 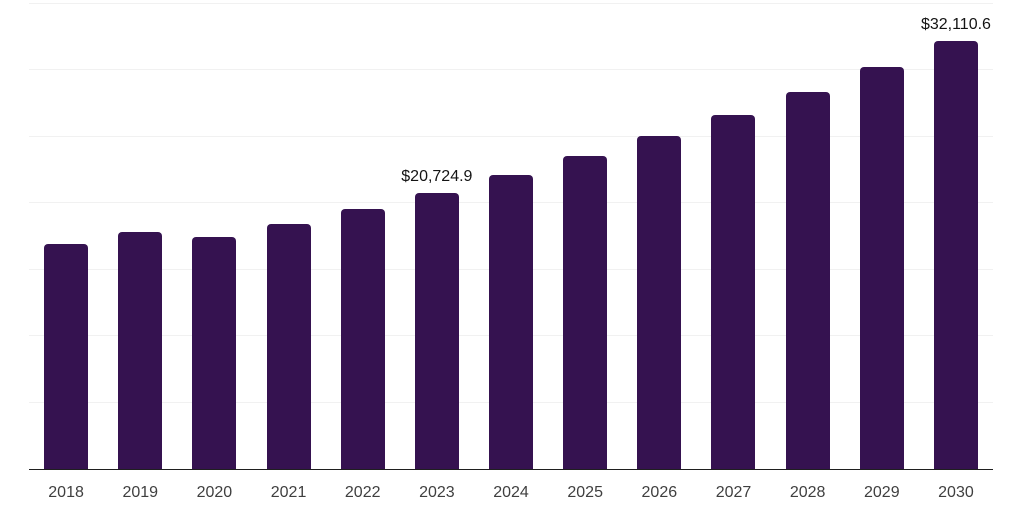 I want to click on bar-slot-2027, so click(x=733, y=236).